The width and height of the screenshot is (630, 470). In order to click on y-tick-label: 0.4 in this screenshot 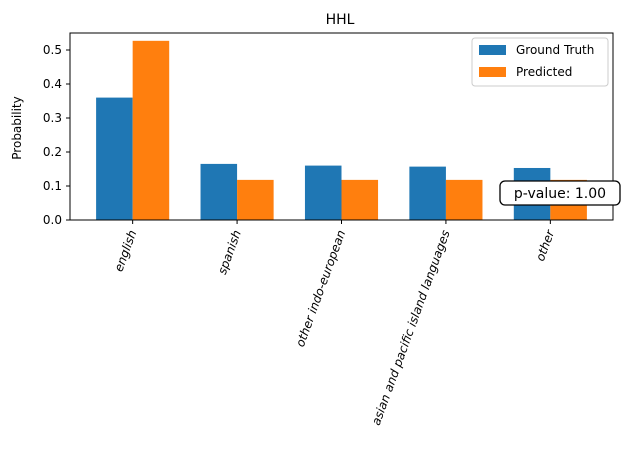, I will do `click(52, 84)`.